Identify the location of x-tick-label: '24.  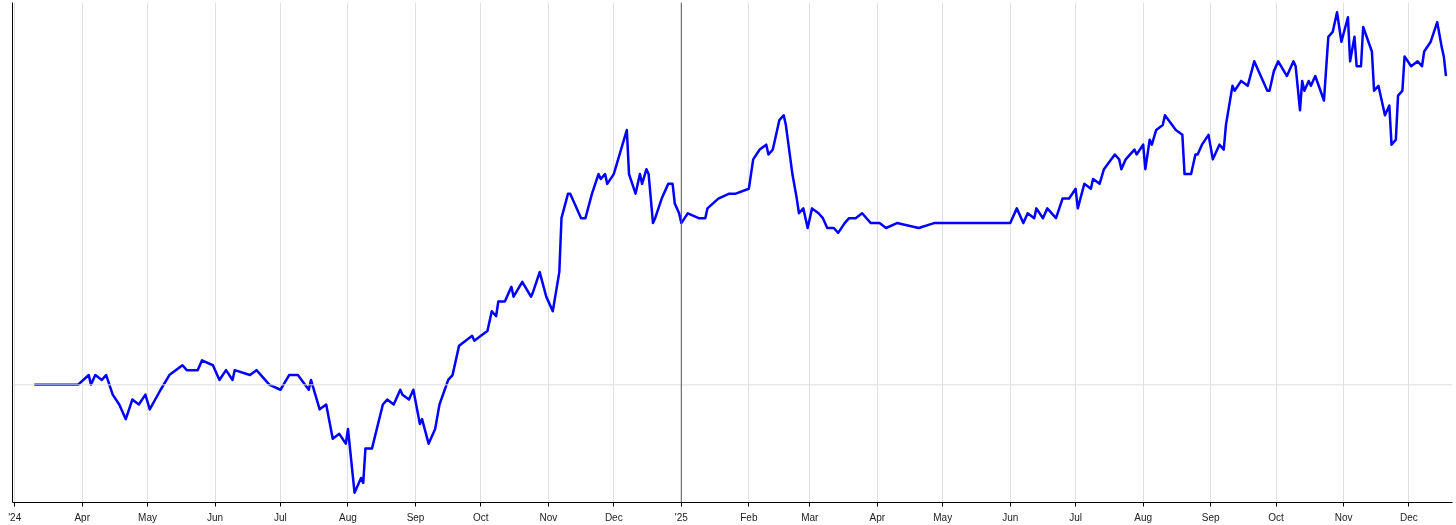
(15, 517).